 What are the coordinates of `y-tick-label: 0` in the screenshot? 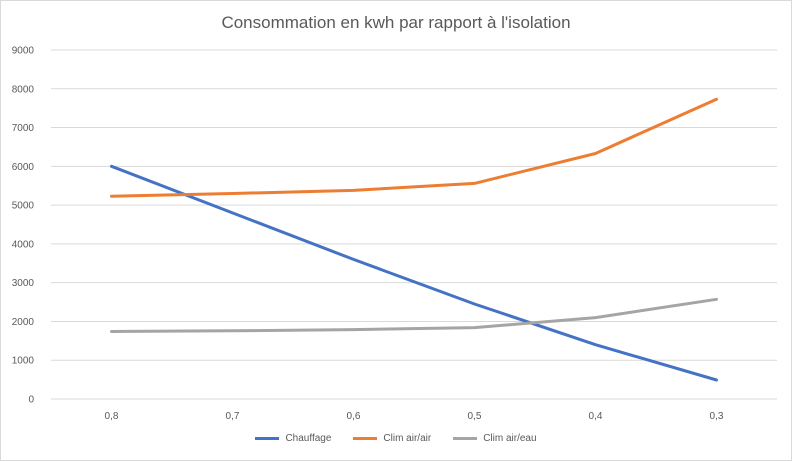 It's located at (31, 400).